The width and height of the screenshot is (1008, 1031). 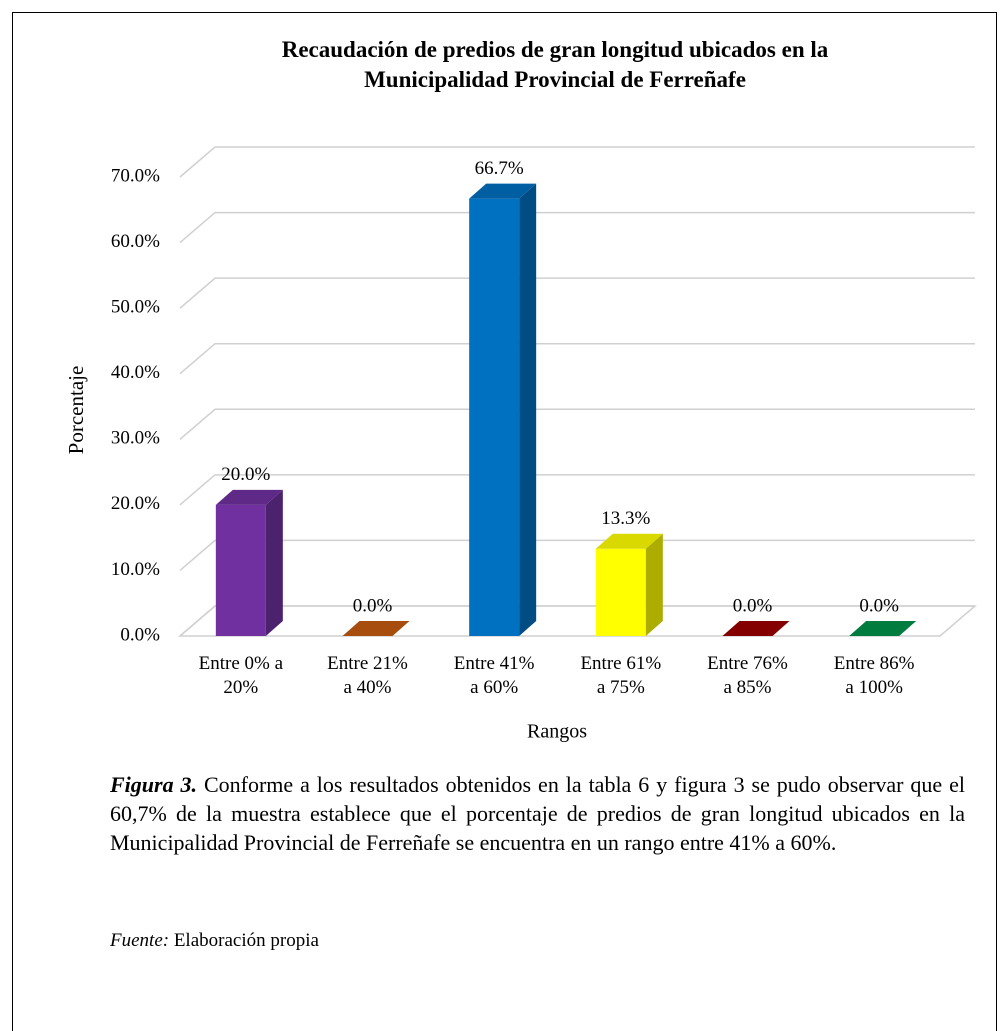 What do you see at coordinates (499, 168) in the screenshot?
I see `data-label: 66.7%` at bounding box center [499, 168].